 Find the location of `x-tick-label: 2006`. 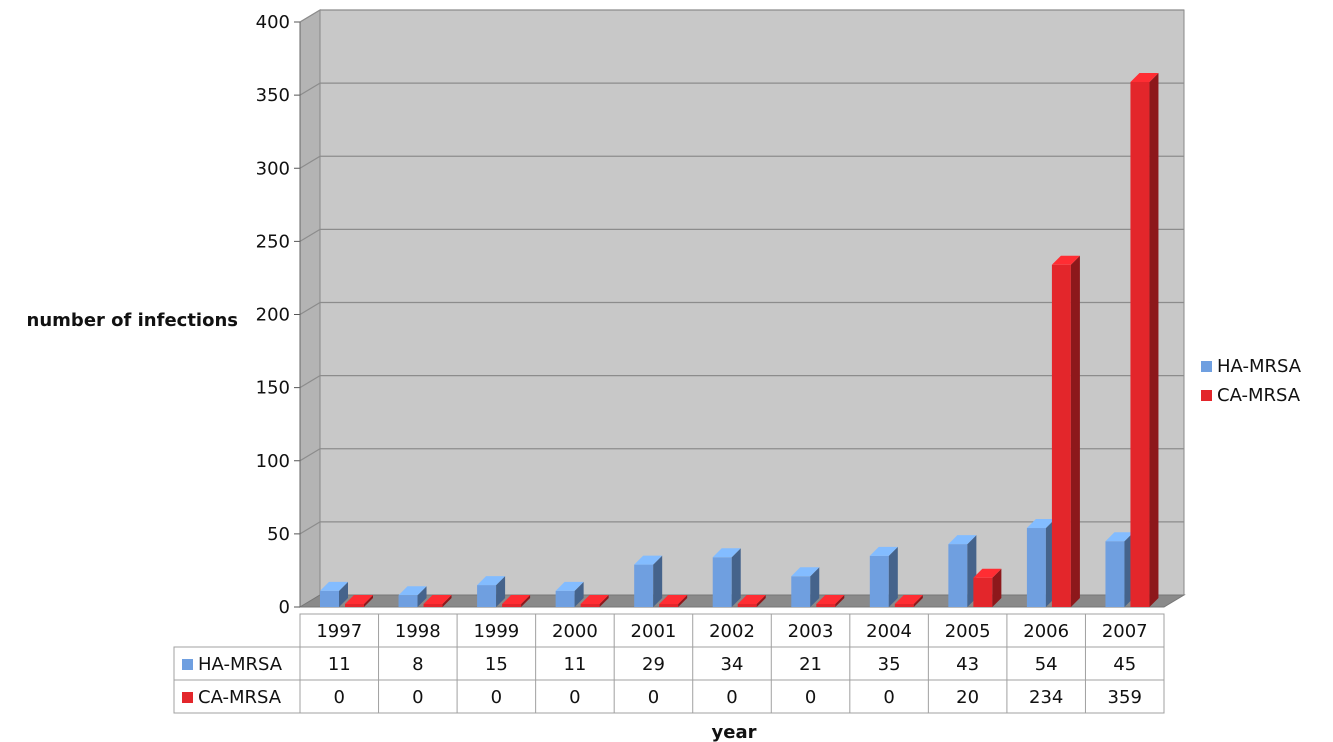

x-tick-label: 2006 is located at coordinates (1046, 631).